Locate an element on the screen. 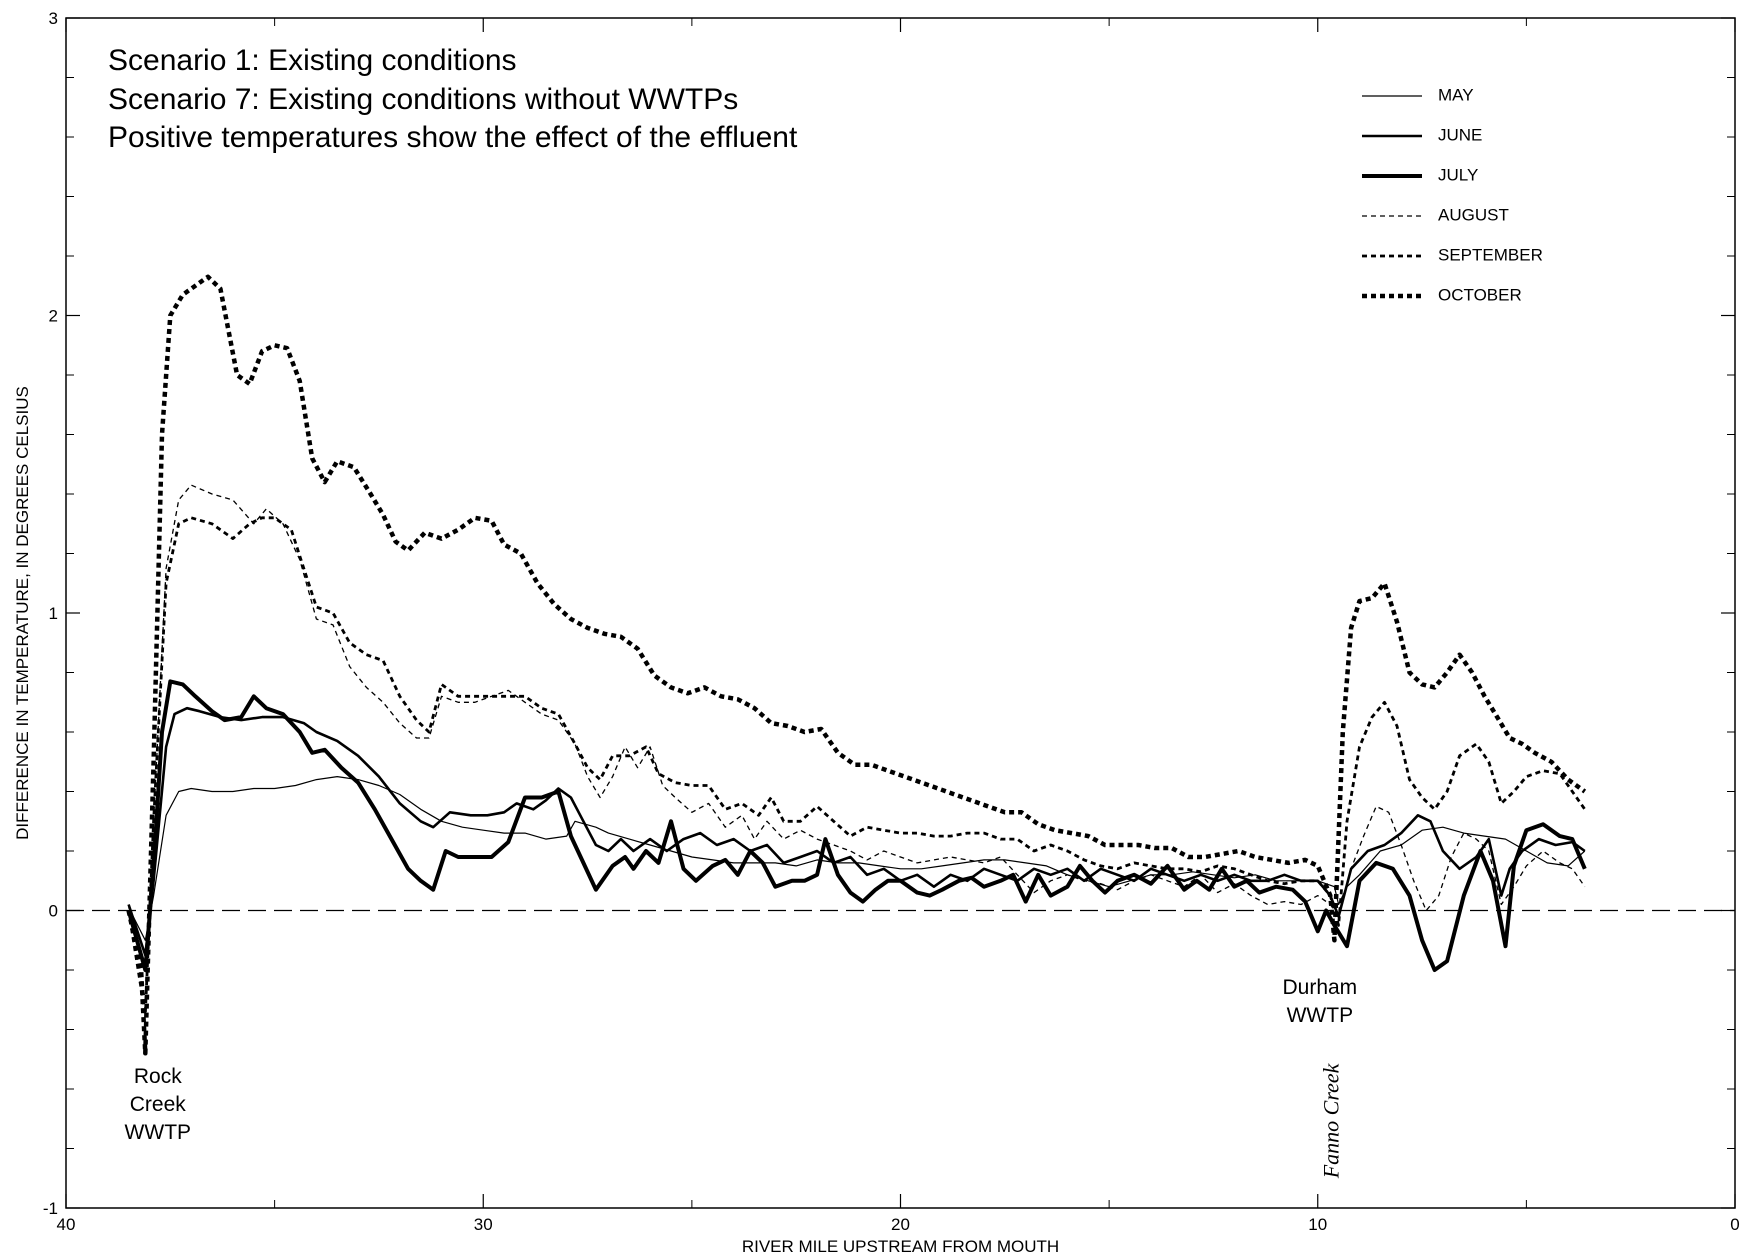 This screenshot has height=1258, width=1752. site-label-0-line-1: Creek is located at coordinates (158, 1104).